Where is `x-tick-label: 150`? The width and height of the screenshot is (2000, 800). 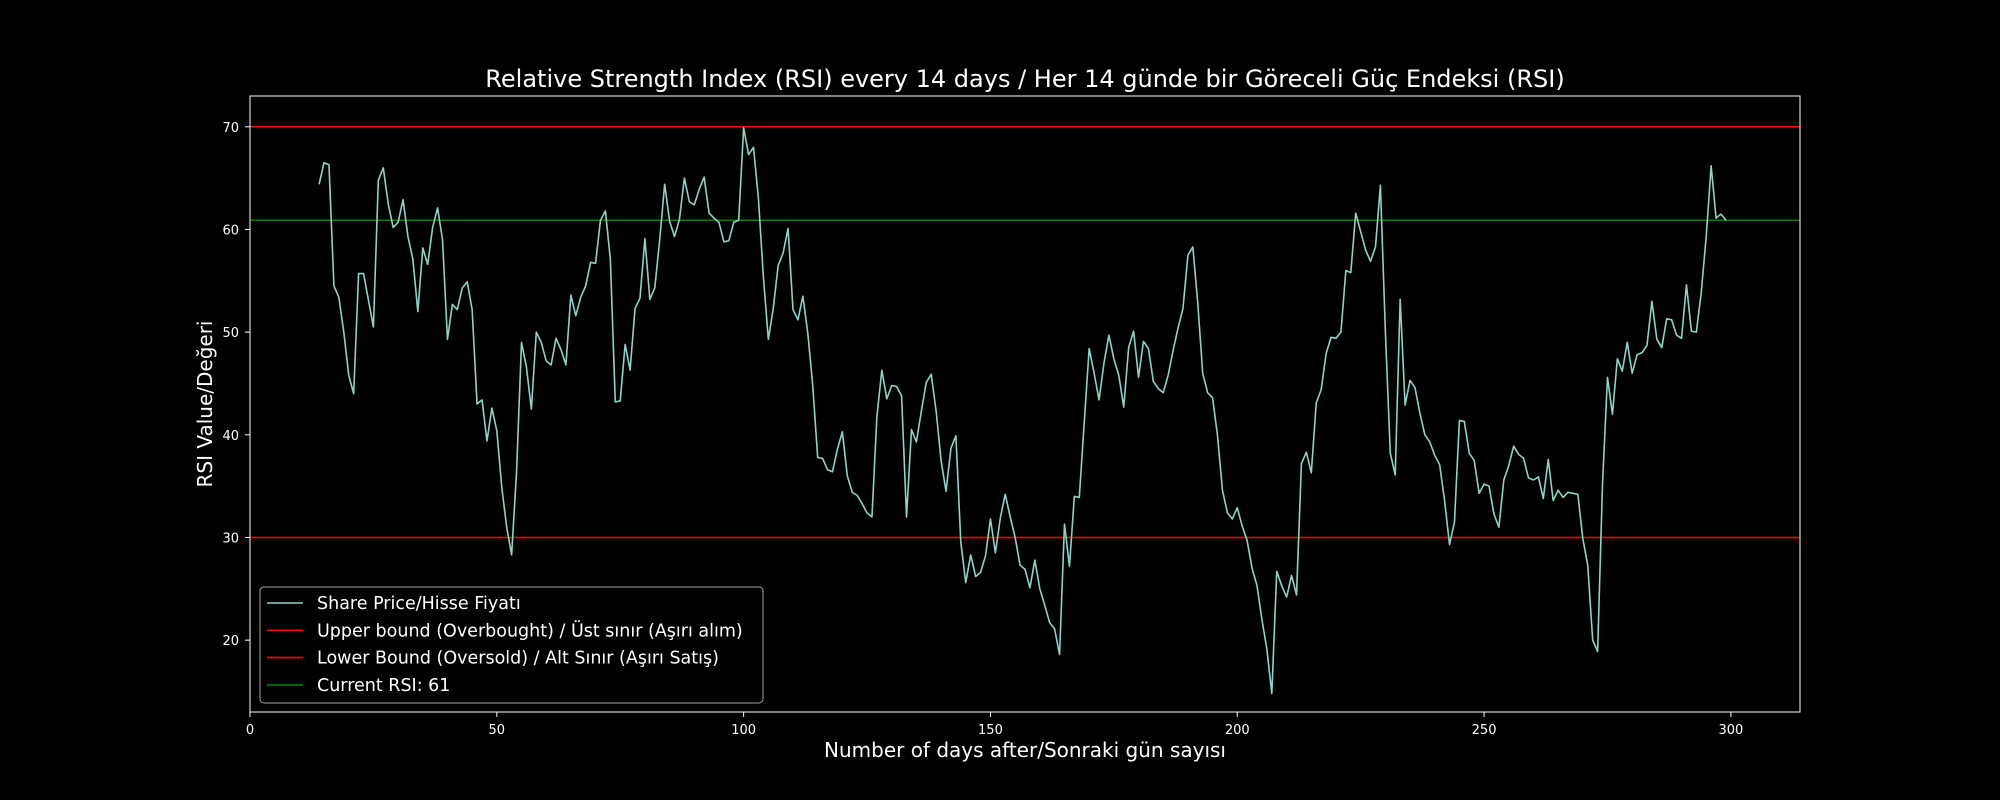
x-tick-label: 150 is located at coordinates (990, 730).